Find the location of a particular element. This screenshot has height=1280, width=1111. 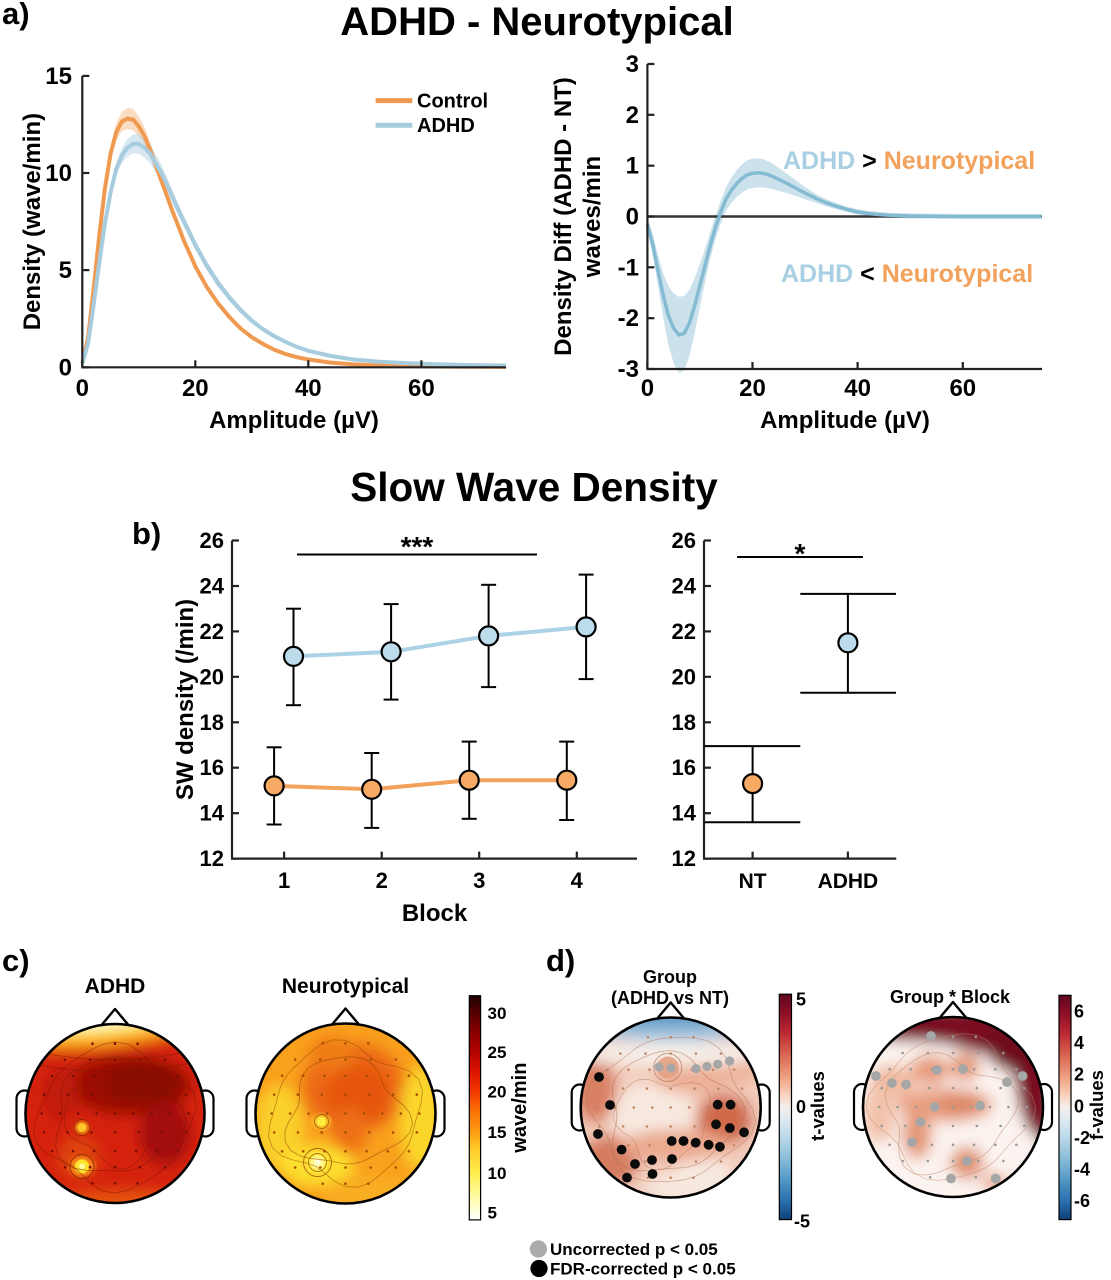

svg-text: a) is located at coordinates (16, 15).